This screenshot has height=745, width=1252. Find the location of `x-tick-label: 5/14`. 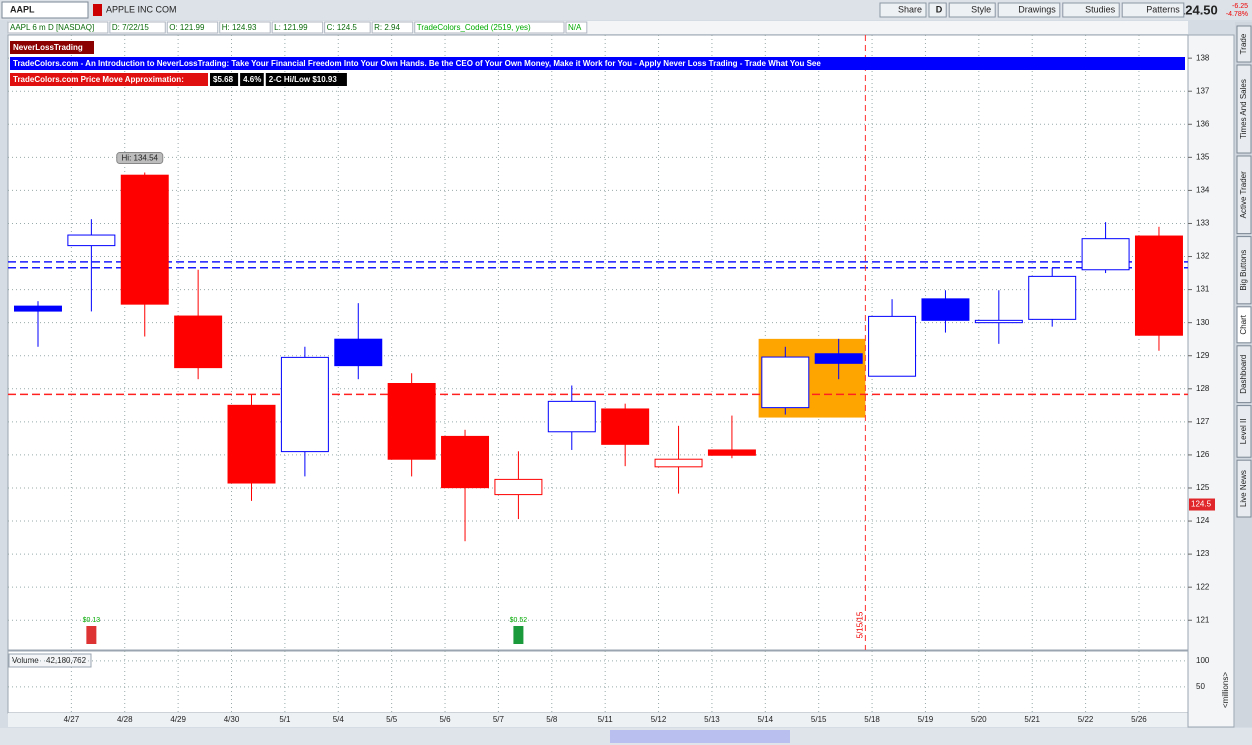

x-tick-label: 5/14 is located at coordinates (766, 719).